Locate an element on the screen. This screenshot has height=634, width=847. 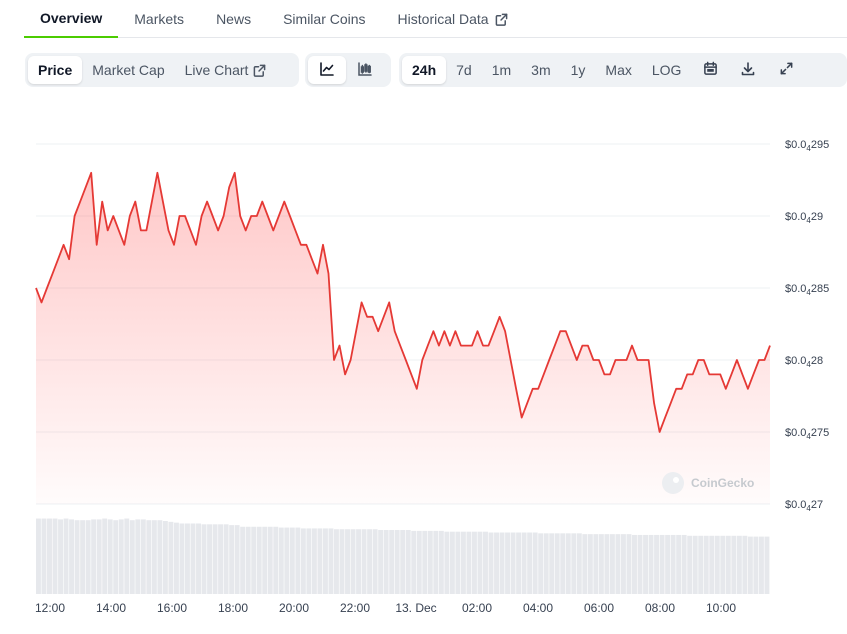
fullscreen-button is located at coordinates (786, 70).